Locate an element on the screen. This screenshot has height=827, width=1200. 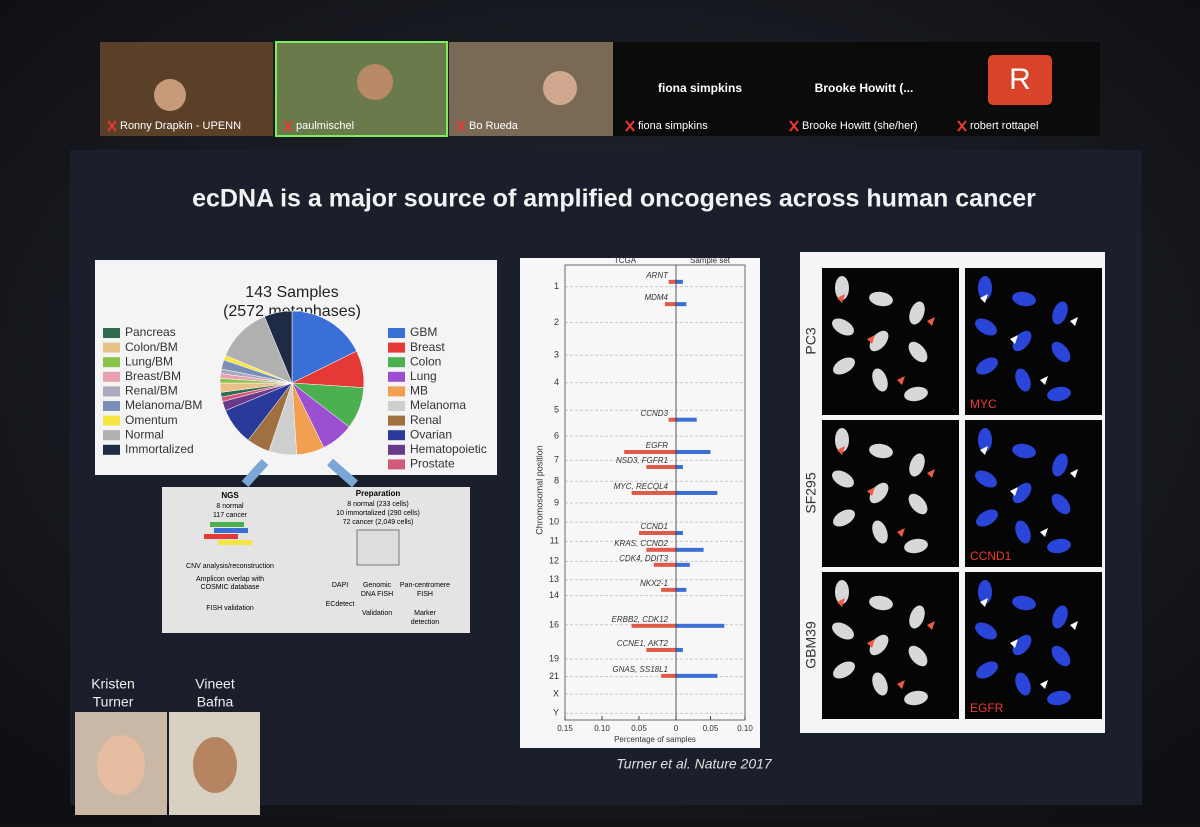
y-tick-label: 7 is located at coordinates (556, 460).